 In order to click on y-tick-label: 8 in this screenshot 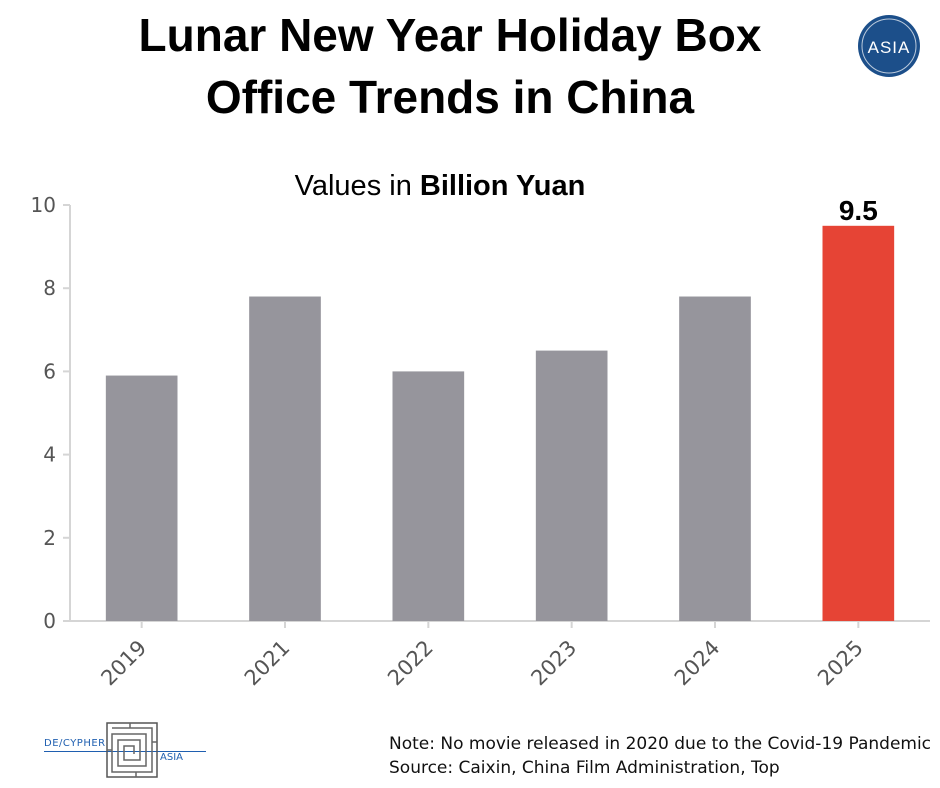, I will do `click(49, 288)`.